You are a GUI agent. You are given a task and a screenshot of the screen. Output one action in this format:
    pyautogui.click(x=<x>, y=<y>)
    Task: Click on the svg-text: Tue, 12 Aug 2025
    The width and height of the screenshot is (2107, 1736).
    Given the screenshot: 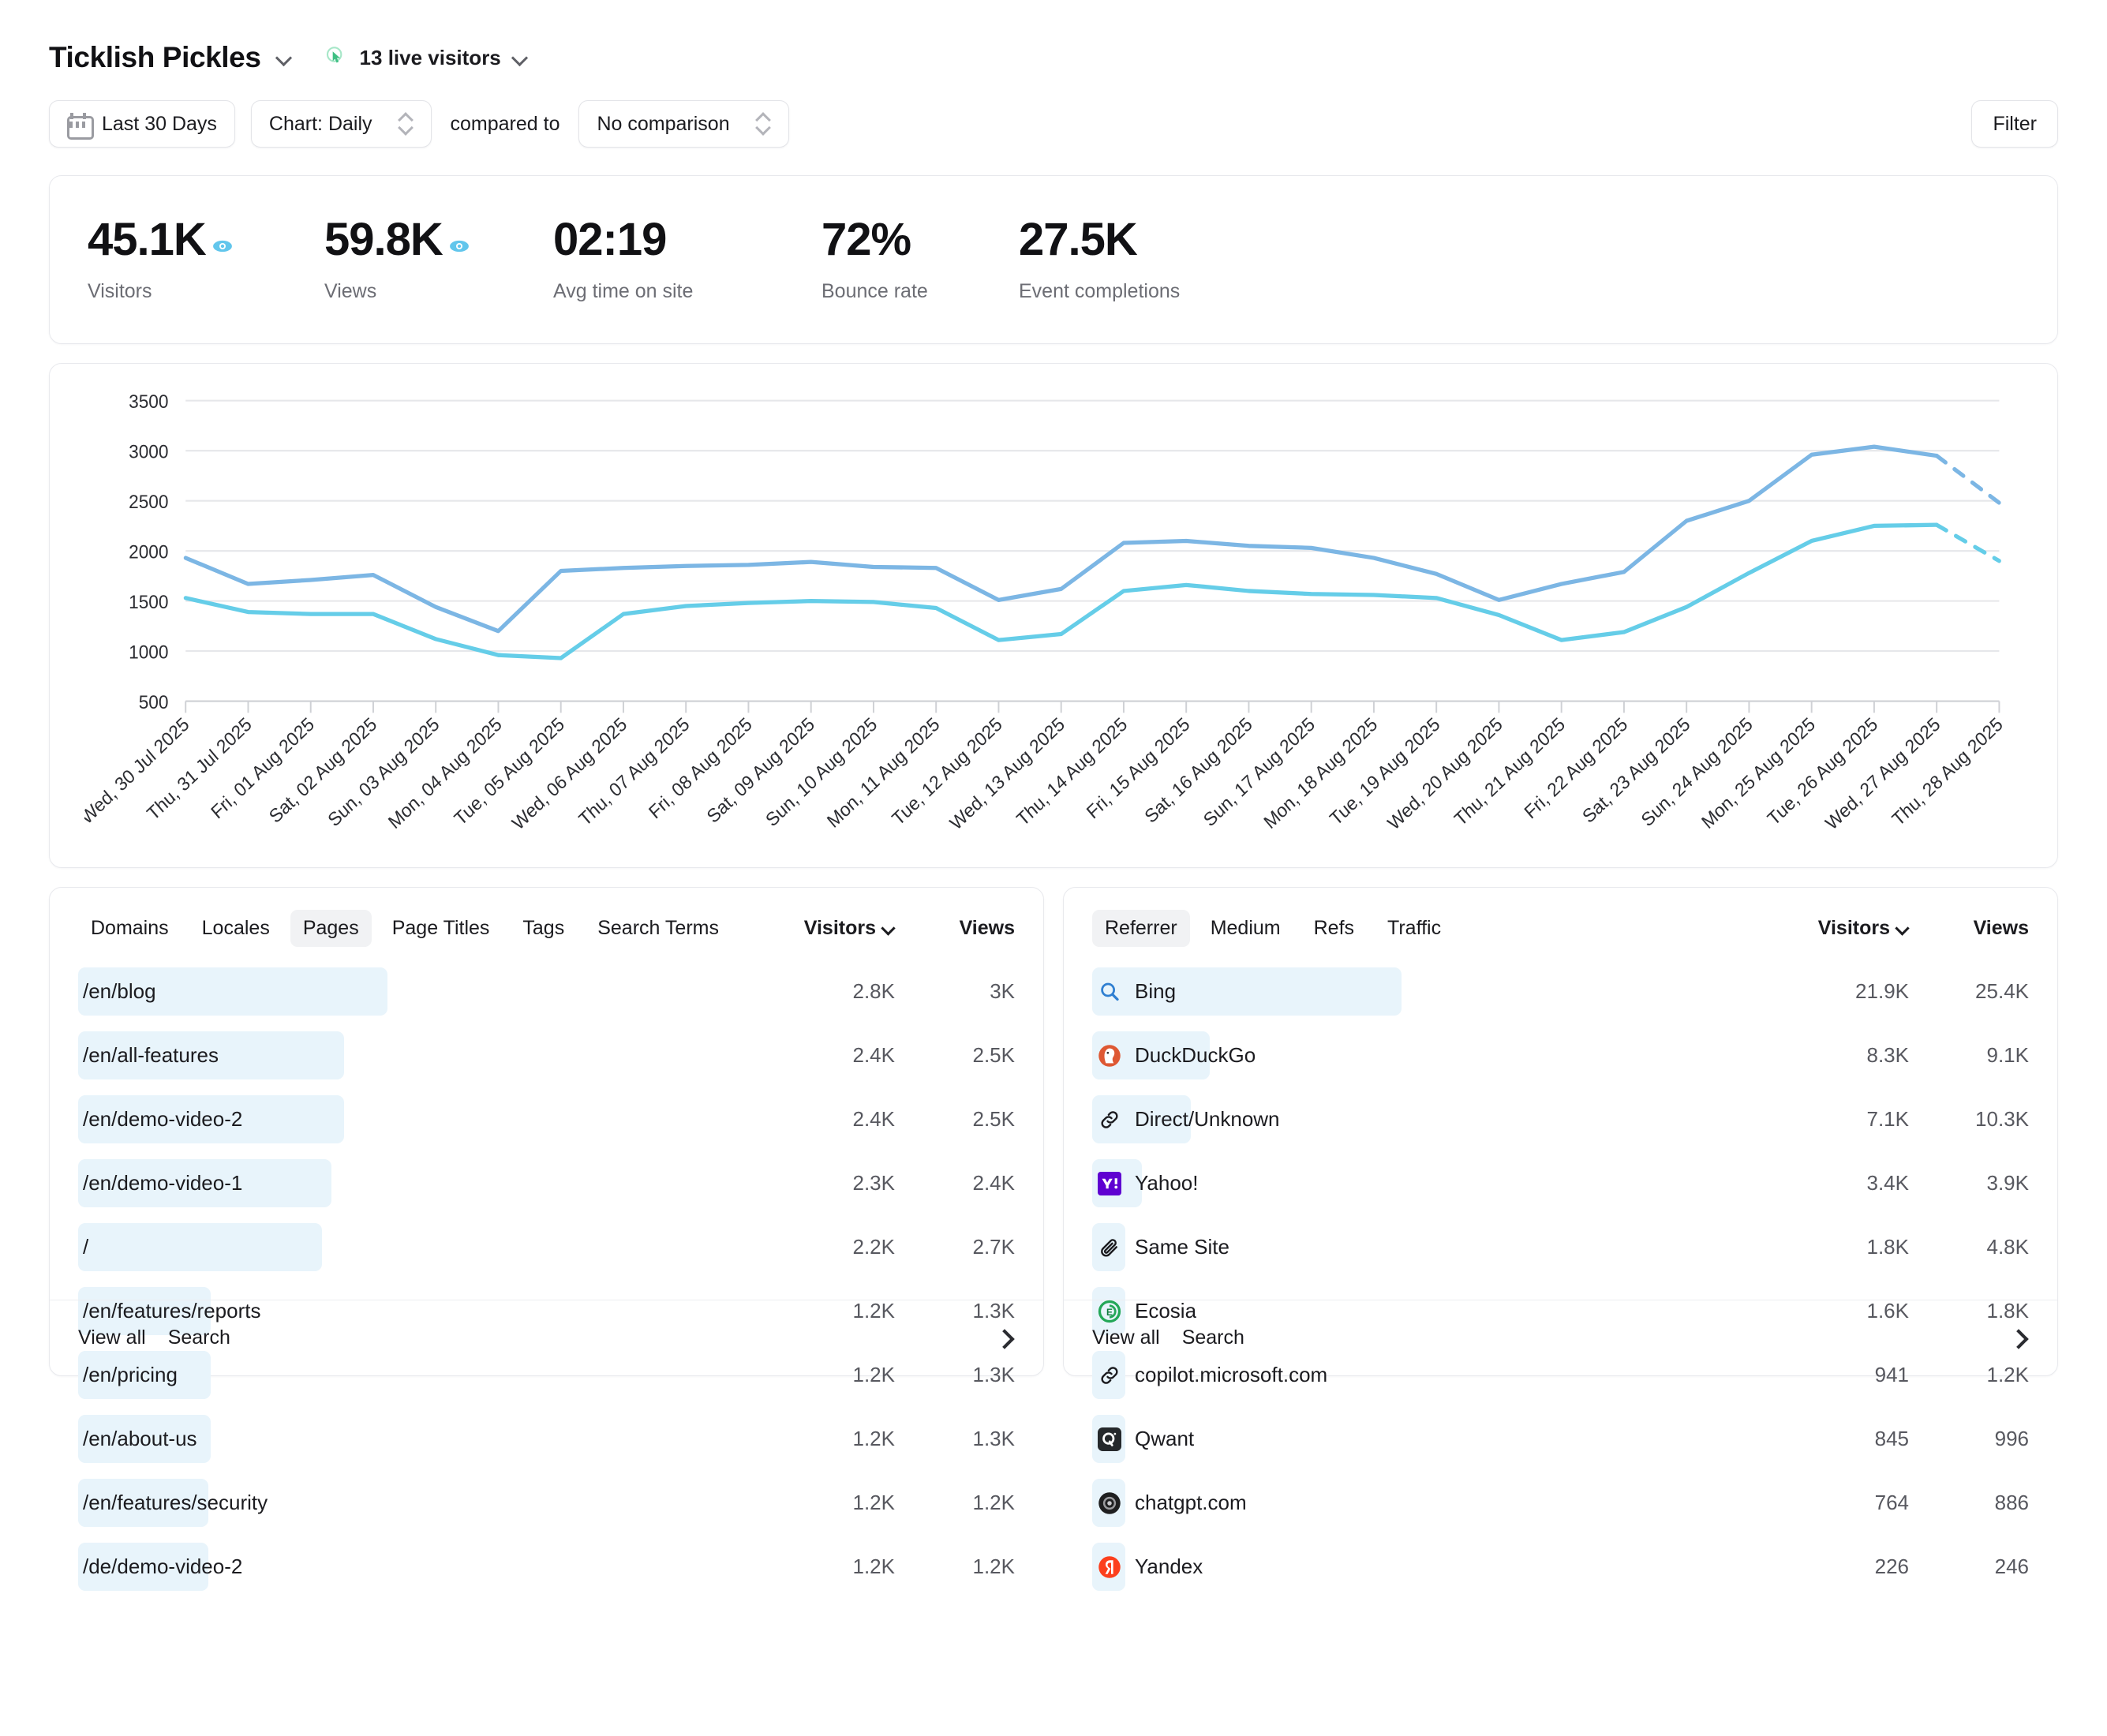 What is the action you would take?
    pyautogui.click(x=947, y=771)
    